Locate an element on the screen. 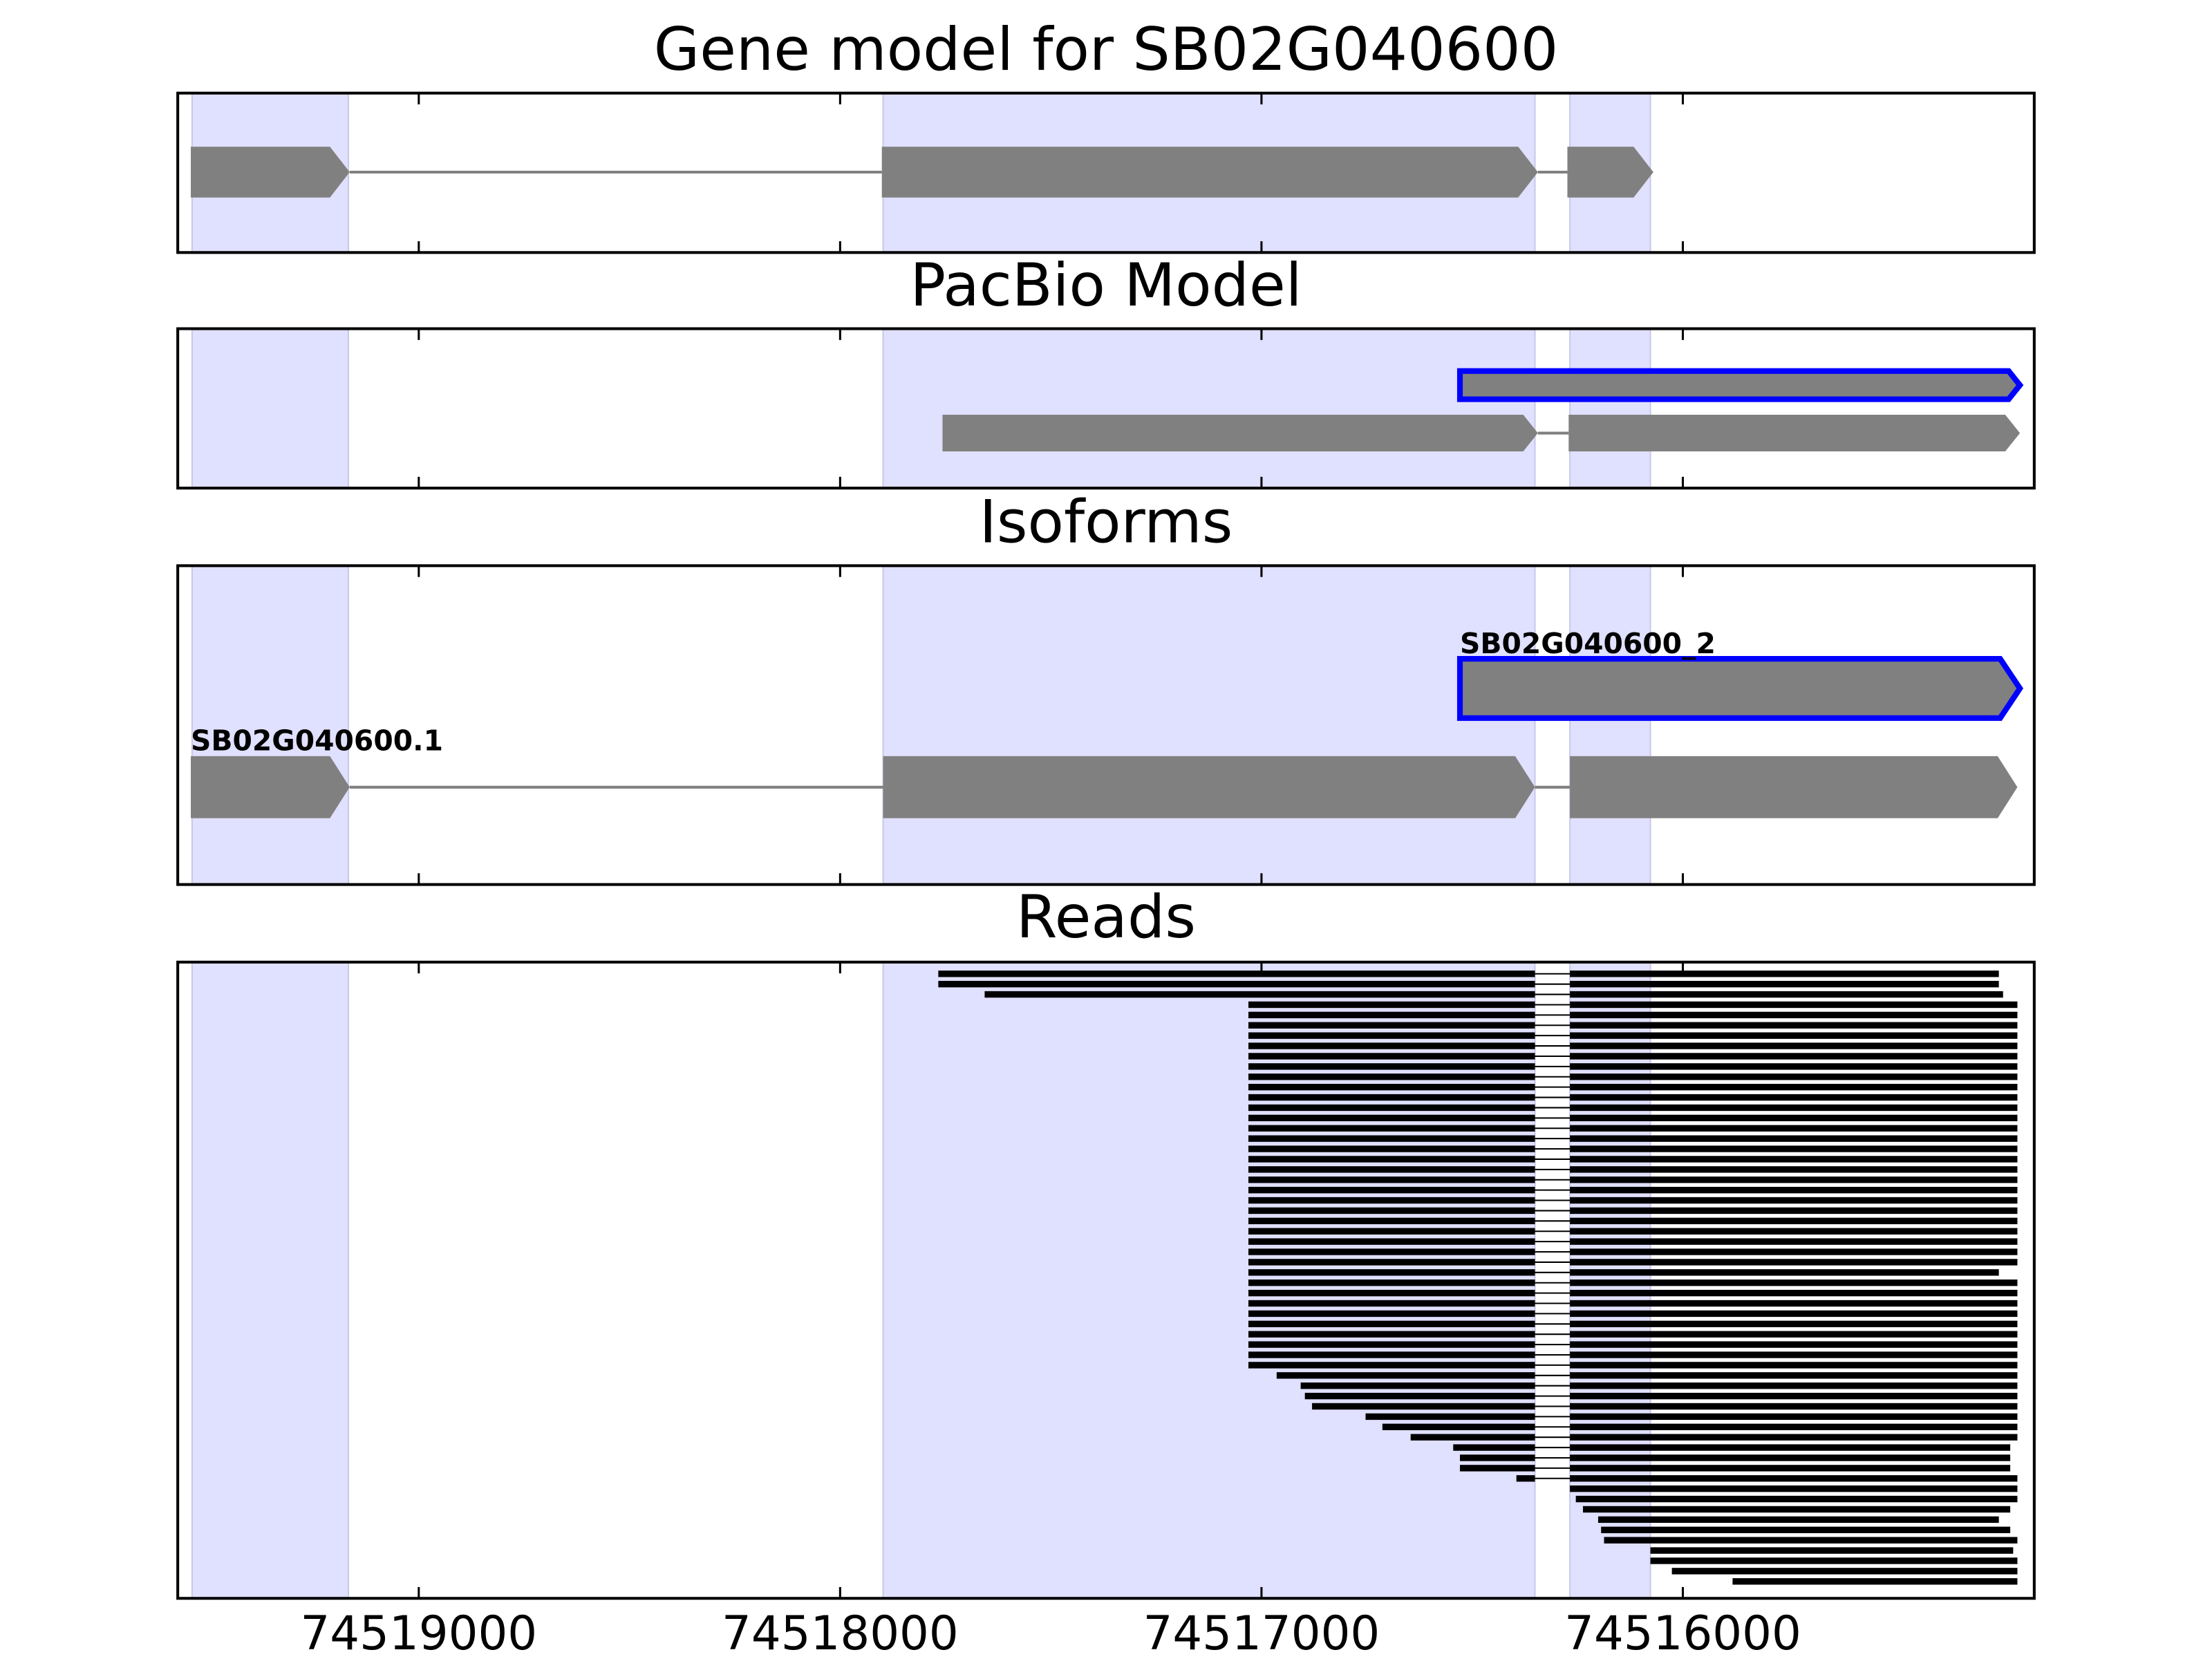 Image resolution: width=2212 pixels, height=1659 pixels. isoform-label: SB02G040600.1 is located at coordinates (317, 741).